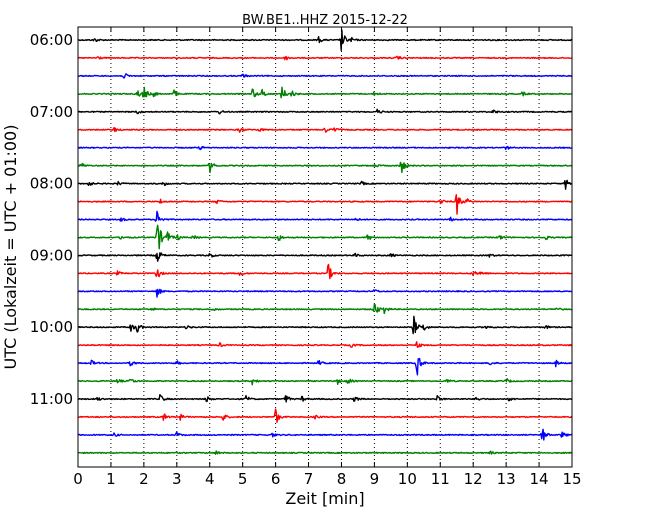 The width and height of the screenshot is (650, 520). What do you see at coordinates (324, 498) in the screenshot?
I see `x-axis-label: Zeit [min]` at bounding box center [324, 498].